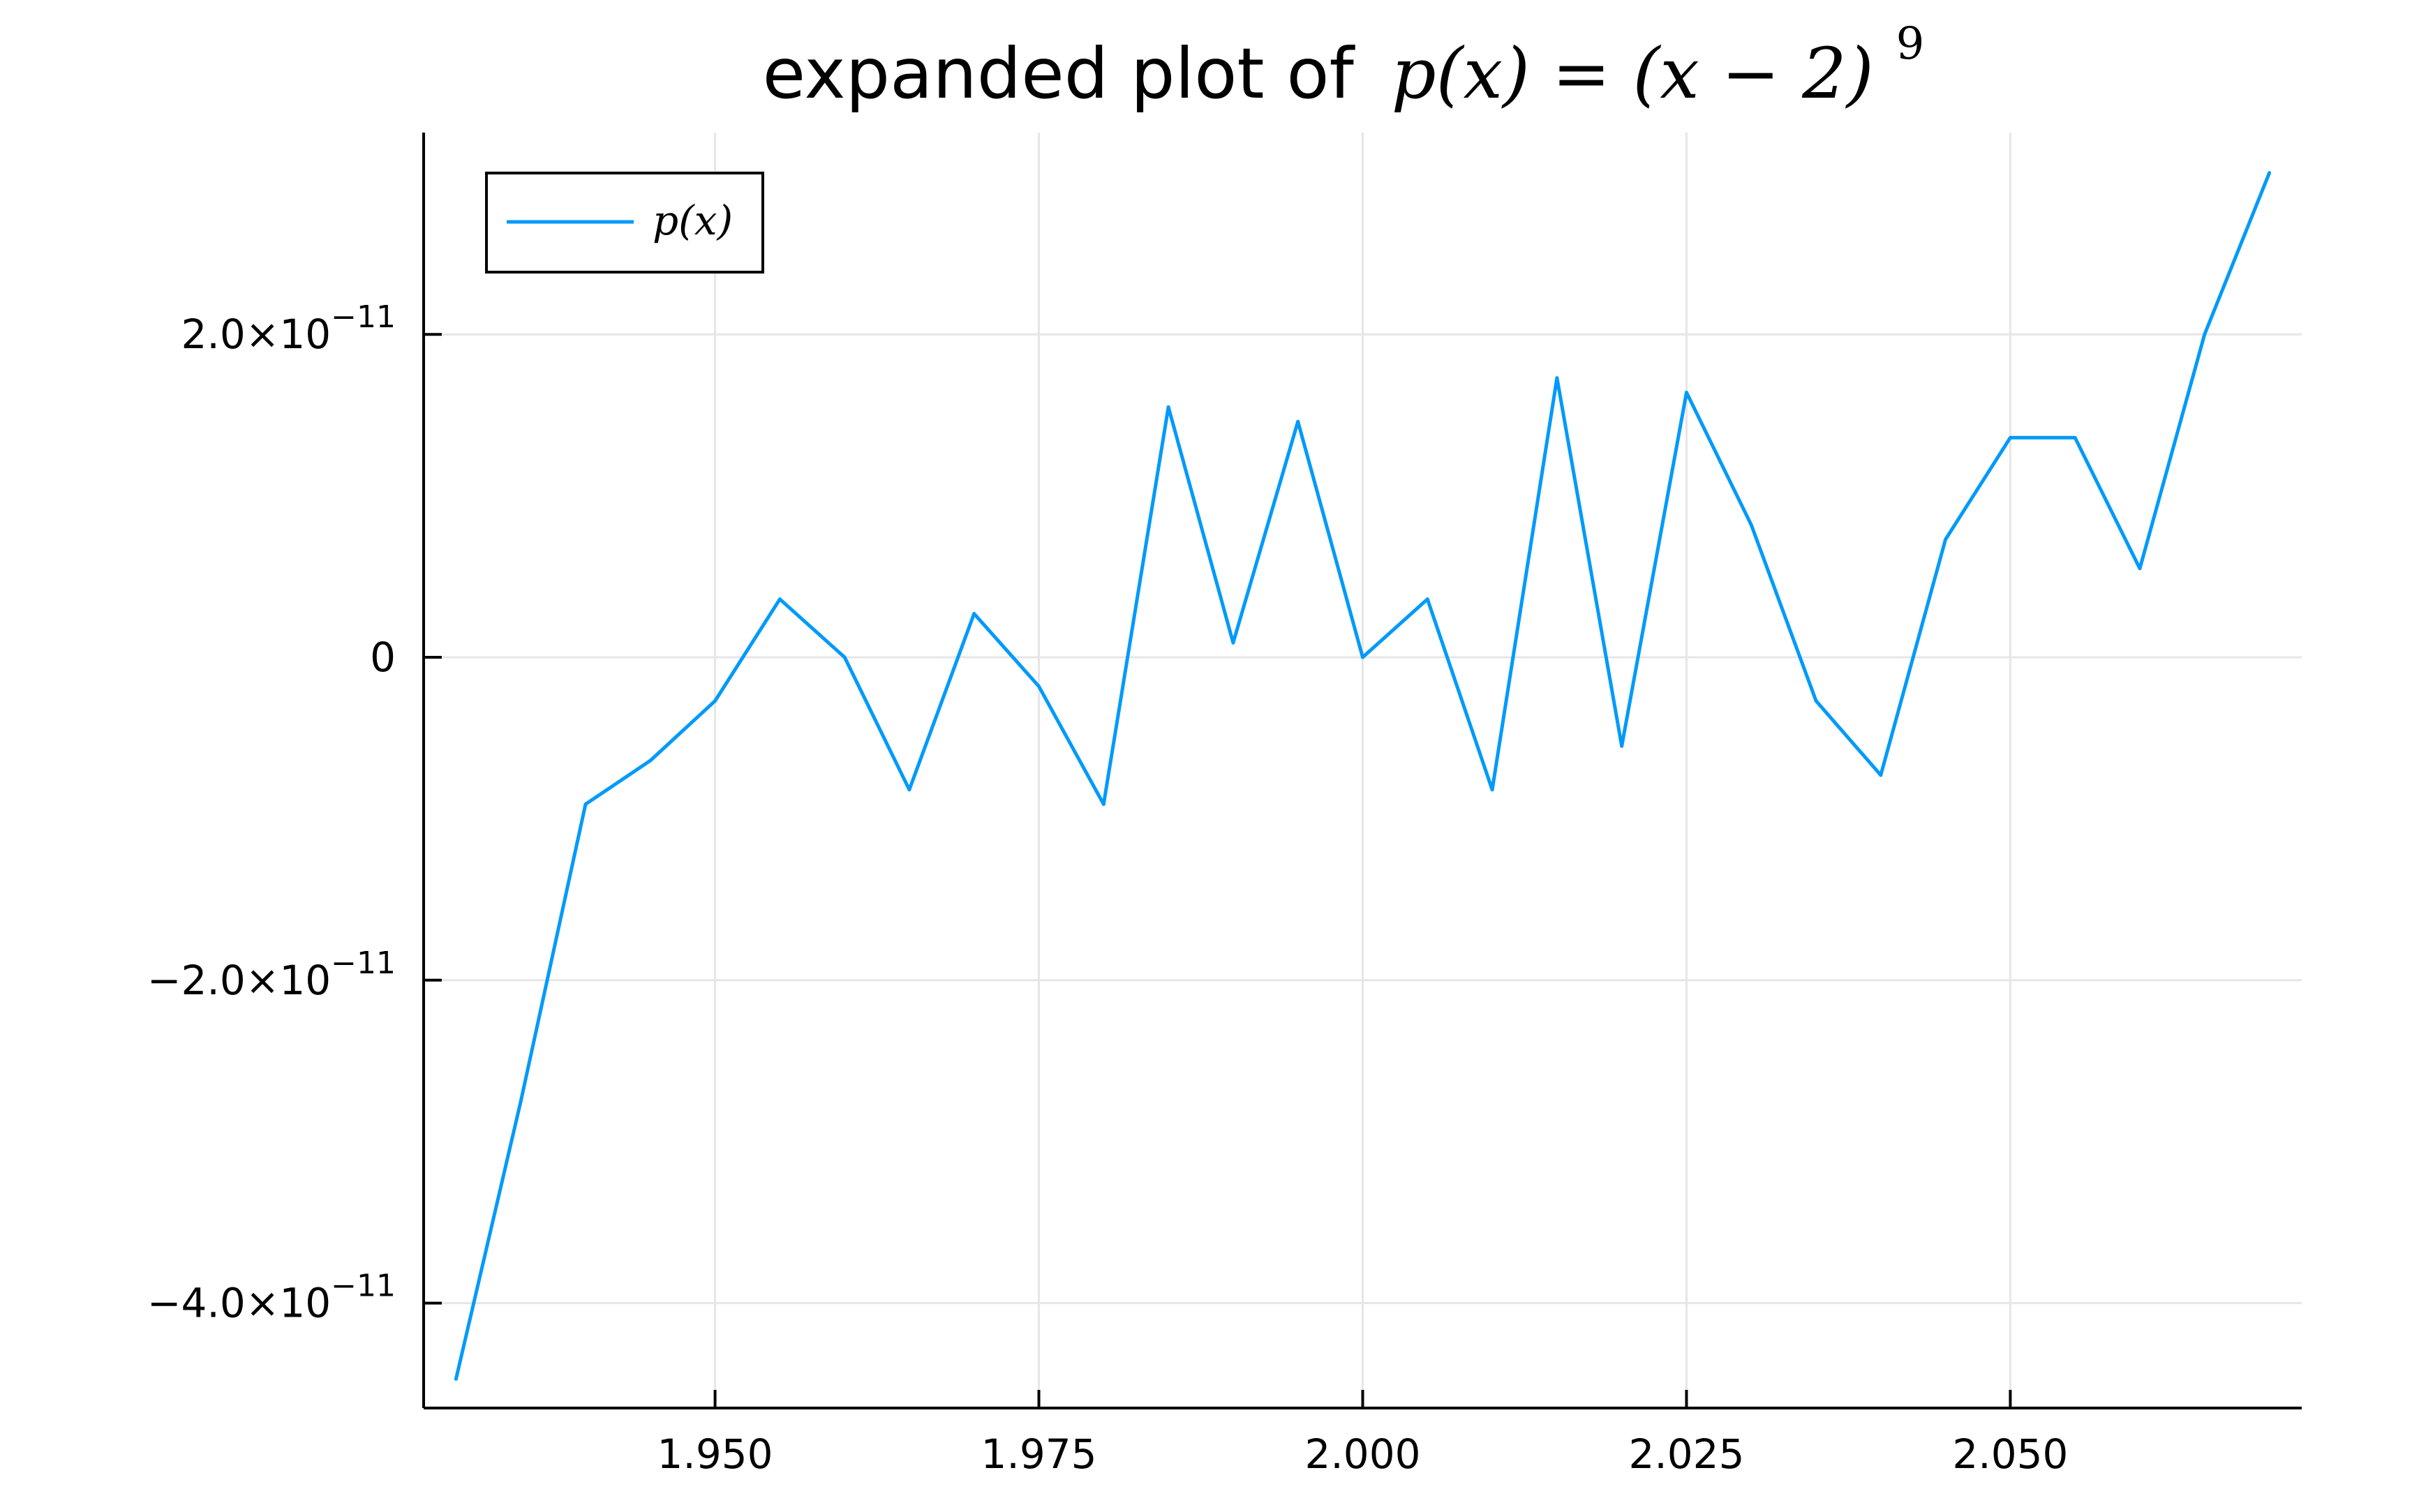 The width and height of the screenshot is (2412, 1512). I want to click on y-tick-mantissa: 2.0×10, so click(256, 334).